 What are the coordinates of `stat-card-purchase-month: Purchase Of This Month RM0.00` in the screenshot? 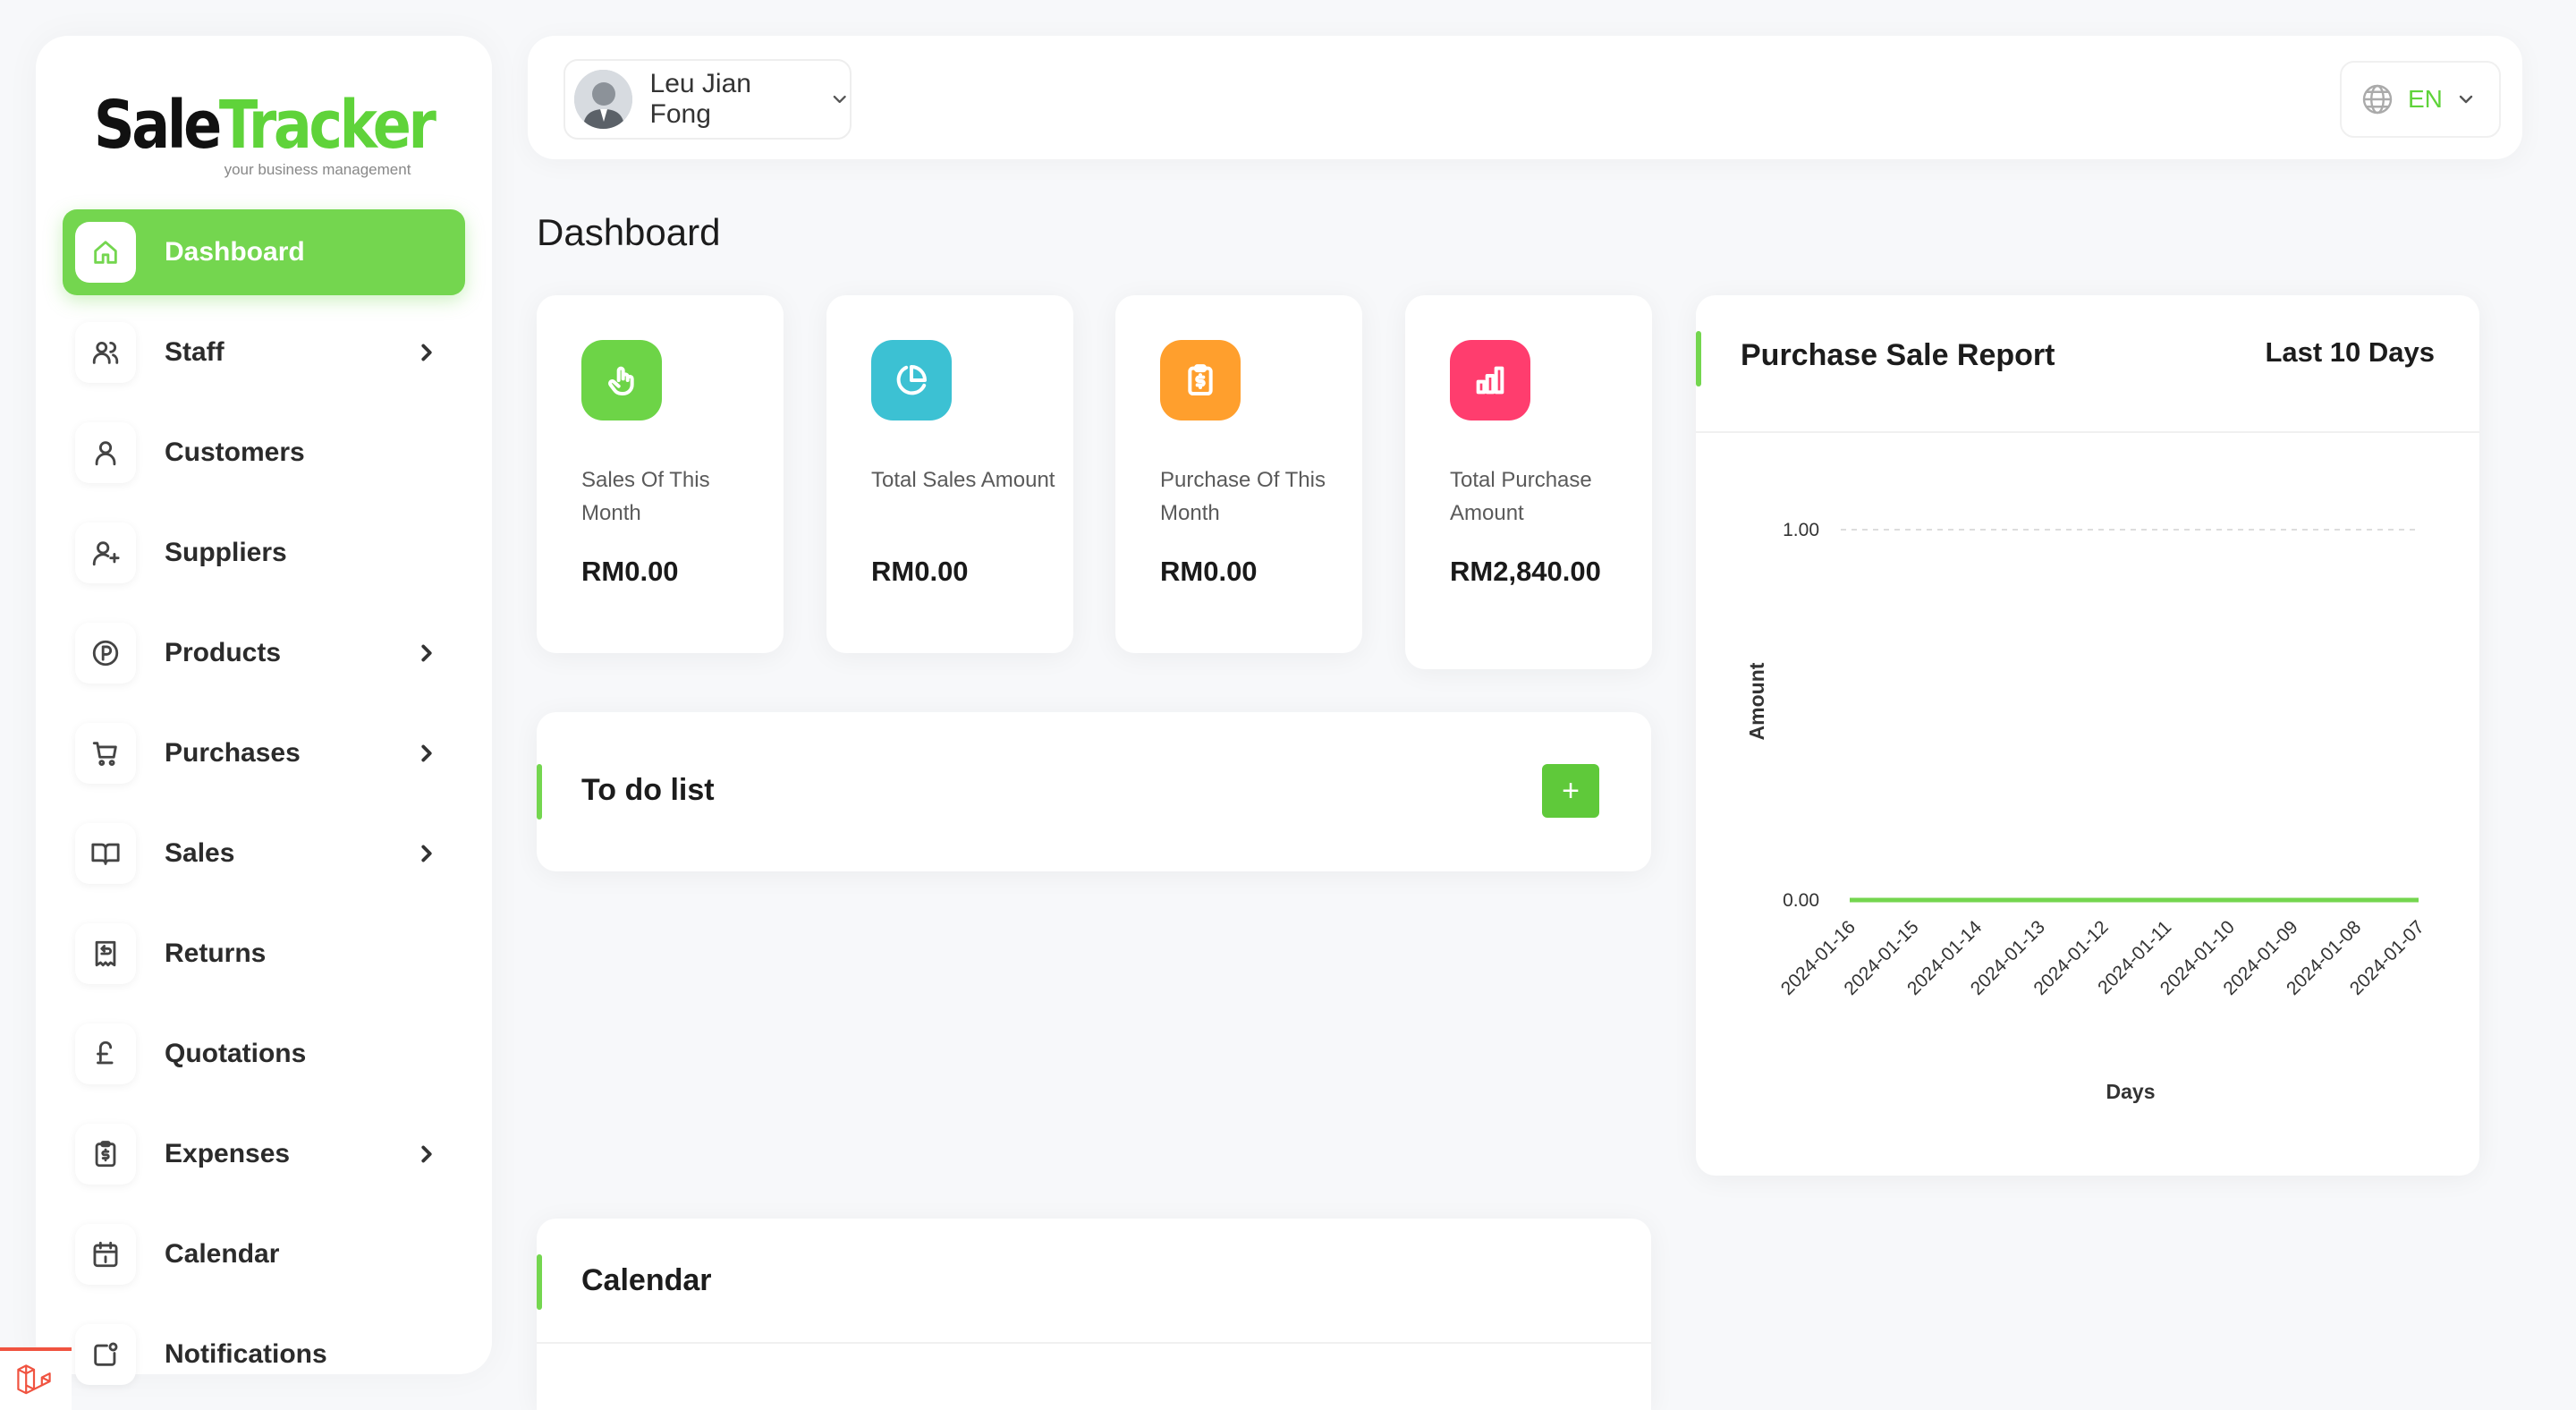 It's located at (1238, 474).